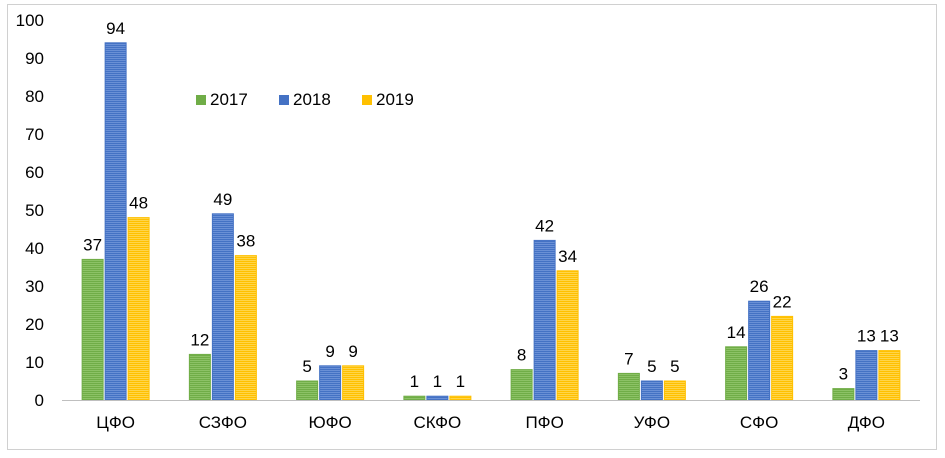  I want to click on legend-label-2017: 2017, so click(229, 99).